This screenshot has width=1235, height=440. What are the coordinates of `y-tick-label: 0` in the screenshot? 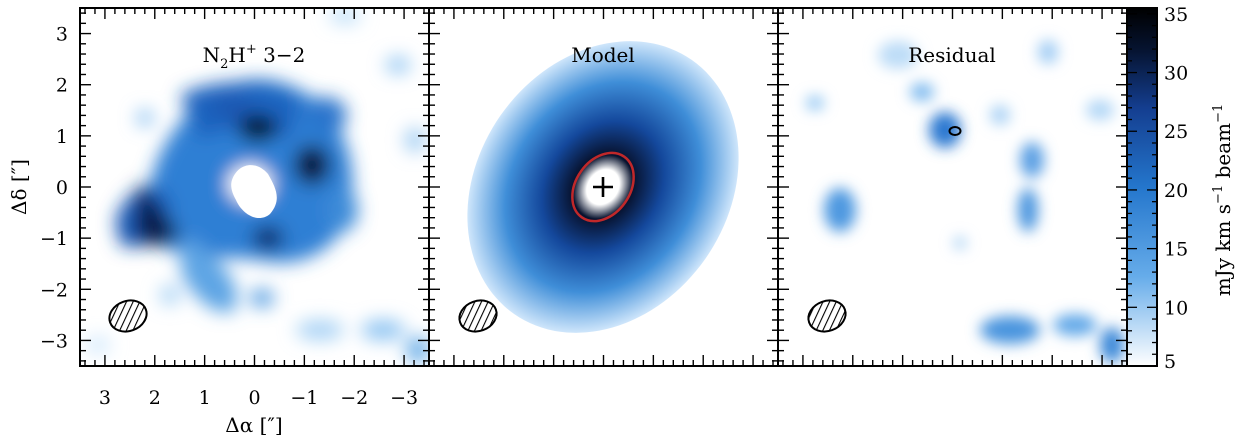 It's located at (62, 188).